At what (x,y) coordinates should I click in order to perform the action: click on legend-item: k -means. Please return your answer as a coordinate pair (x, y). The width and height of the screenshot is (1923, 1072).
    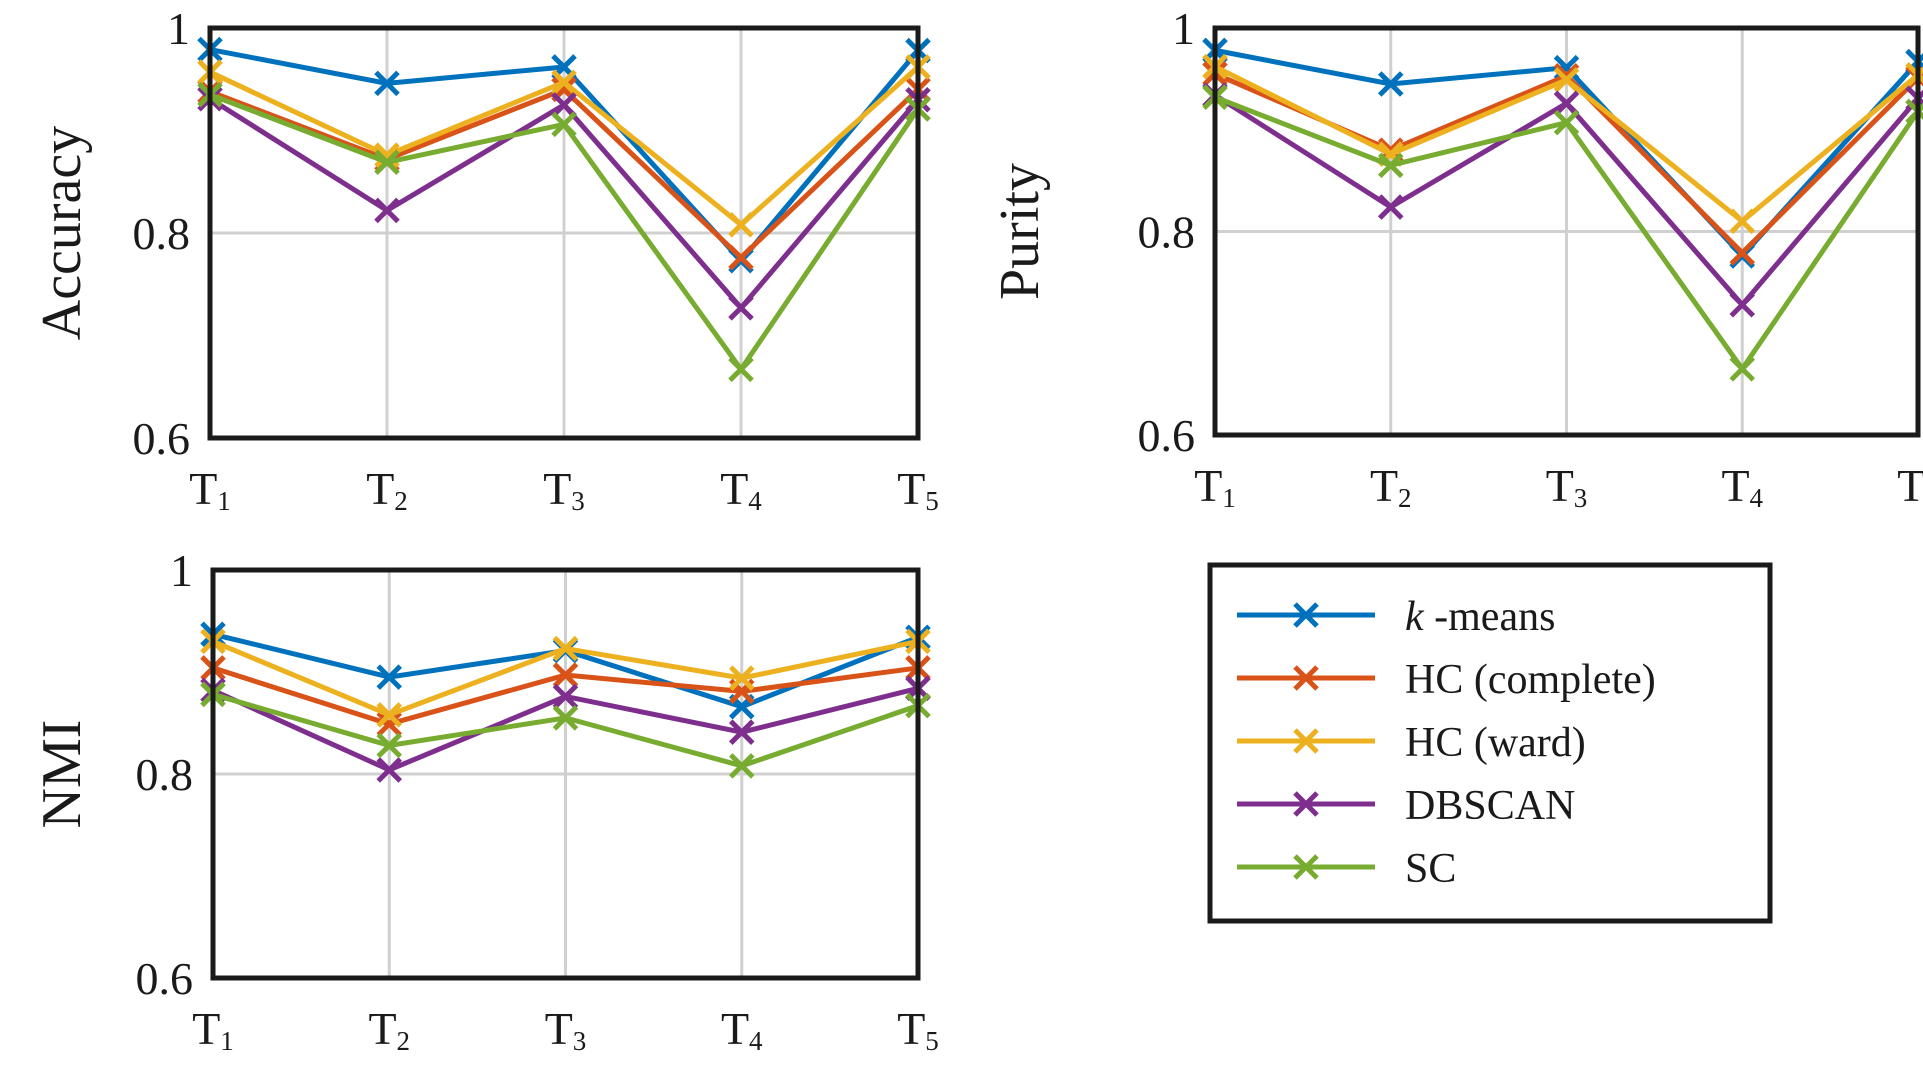
    Looking at the image, I should click on (1396, 617).